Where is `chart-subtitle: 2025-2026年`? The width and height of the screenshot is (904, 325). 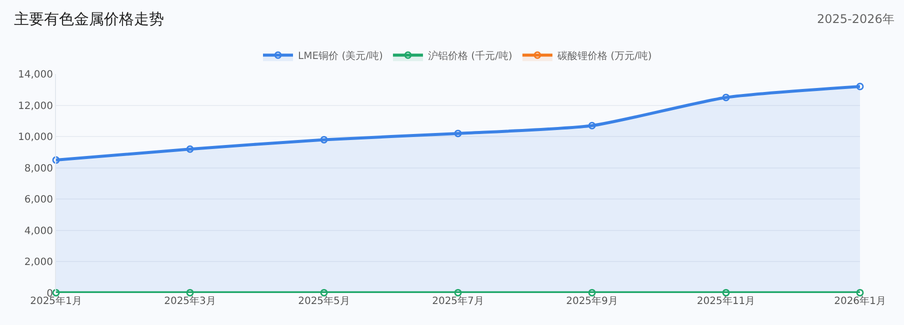
chart-subtitle: 2025-2026年 is located at coordinates (855, 19).